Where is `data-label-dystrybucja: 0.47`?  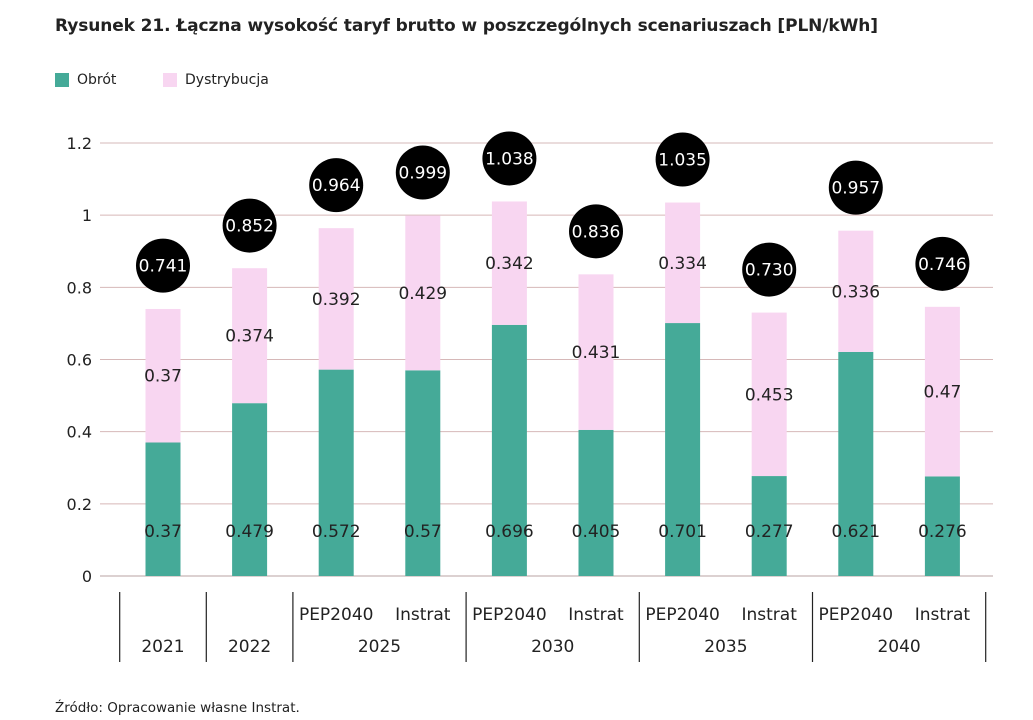
data-label-dystrybucja: 0.47 is located at coordinates (942, 393).